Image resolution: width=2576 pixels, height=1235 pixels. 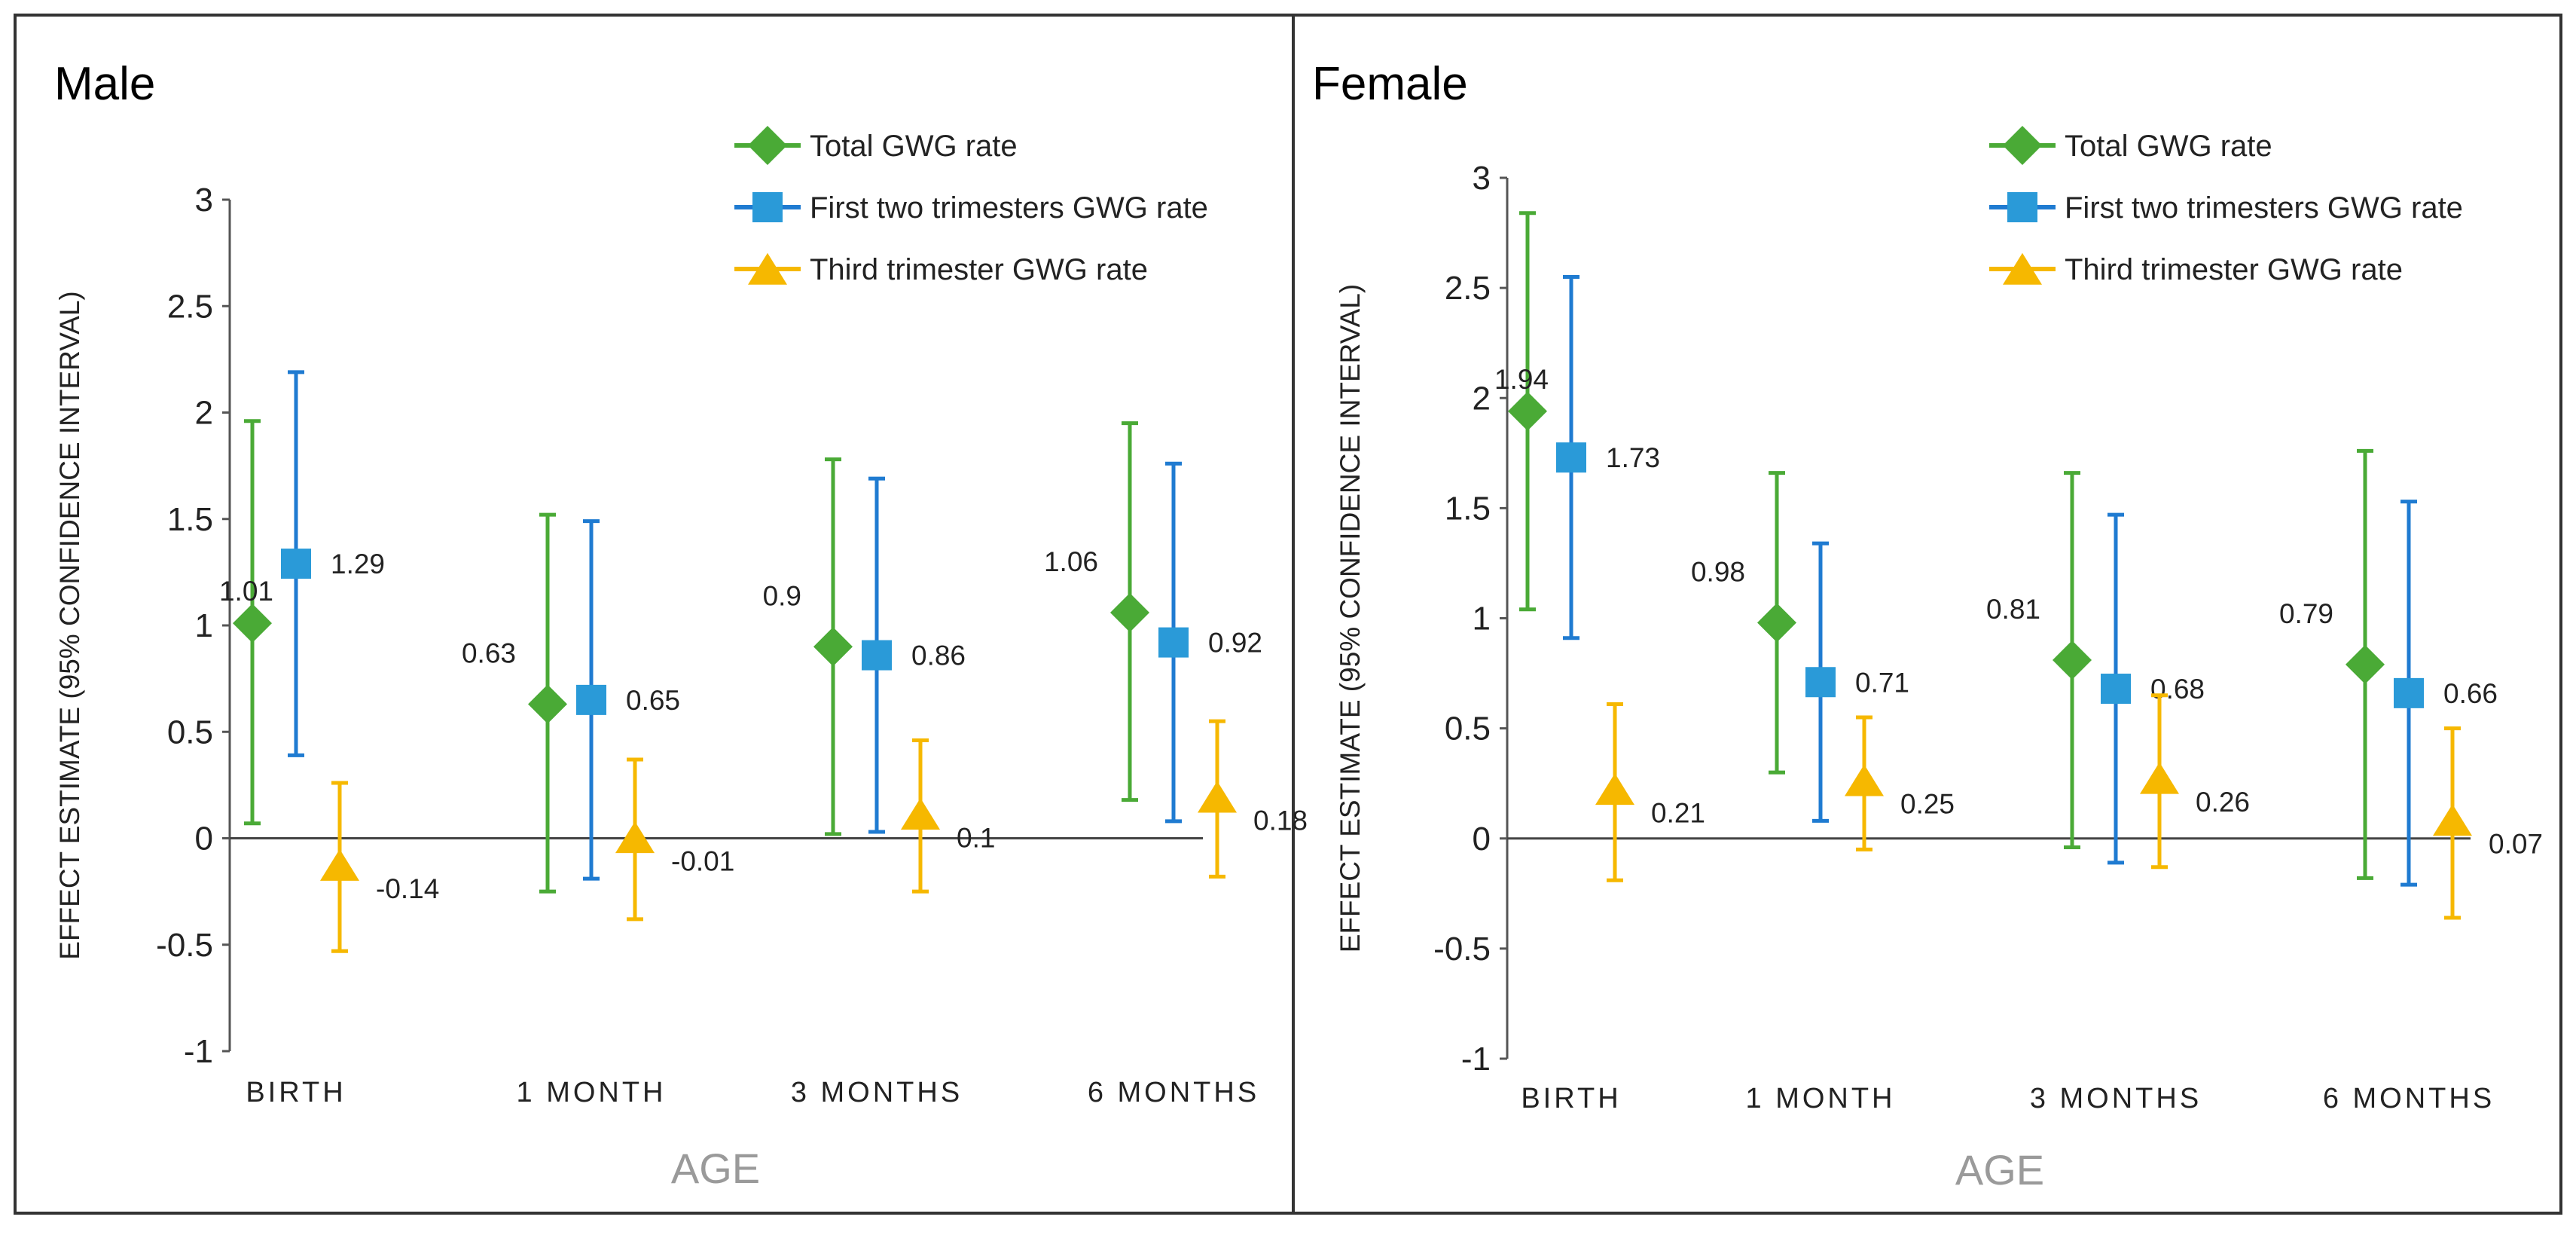 I want to click on male-data-label: 0.9, so click(x=782, y=595).